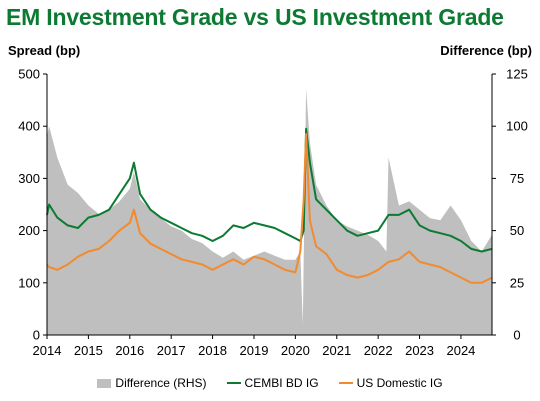 The width and height of the screenshot is (540, 401). I want to click on legend-label-us-ig: US Domestic IG, so click(399, 383).